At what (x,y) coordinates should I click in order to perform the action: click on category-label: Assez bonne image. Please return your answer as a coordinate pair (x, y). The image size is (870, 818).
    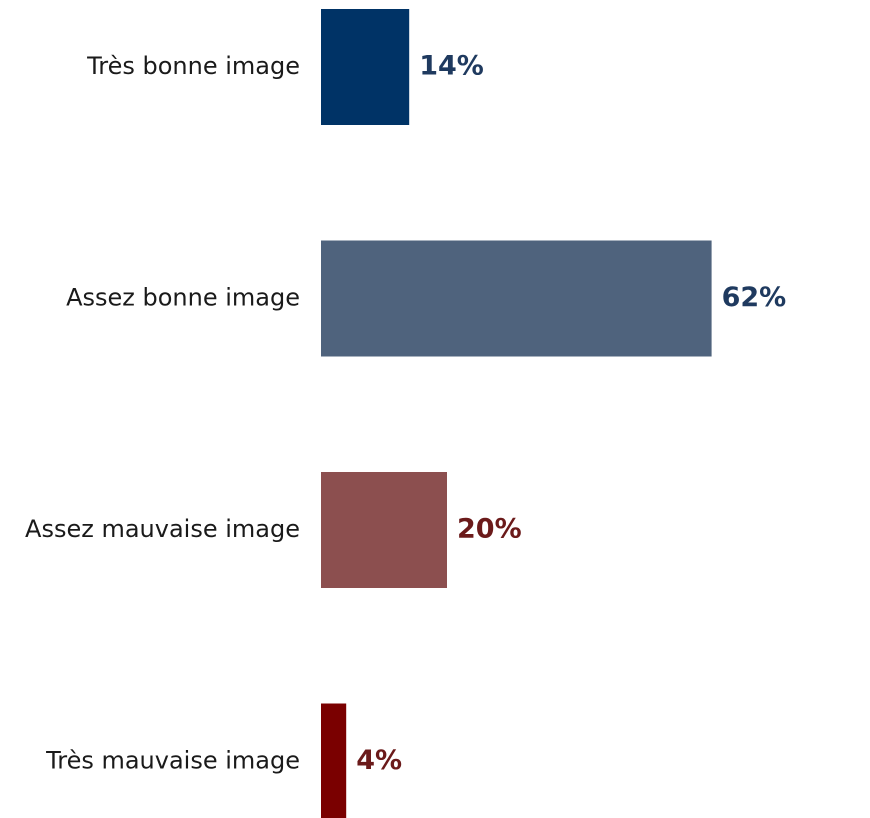
    Looking at the image, I should click on (183, 298).